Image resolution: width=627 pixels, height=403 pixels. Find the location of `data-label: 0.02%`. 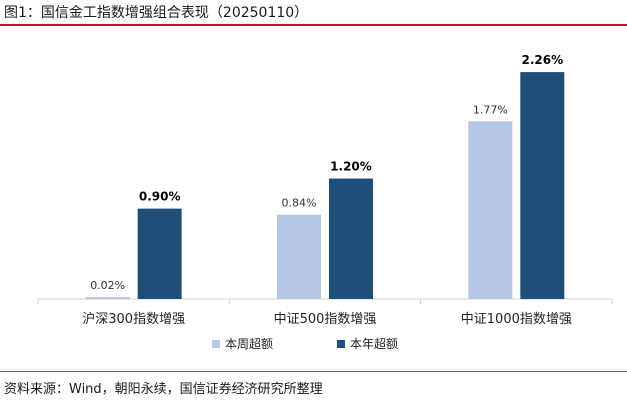

data-label: 0.02% is located at coordinates (107, 285).